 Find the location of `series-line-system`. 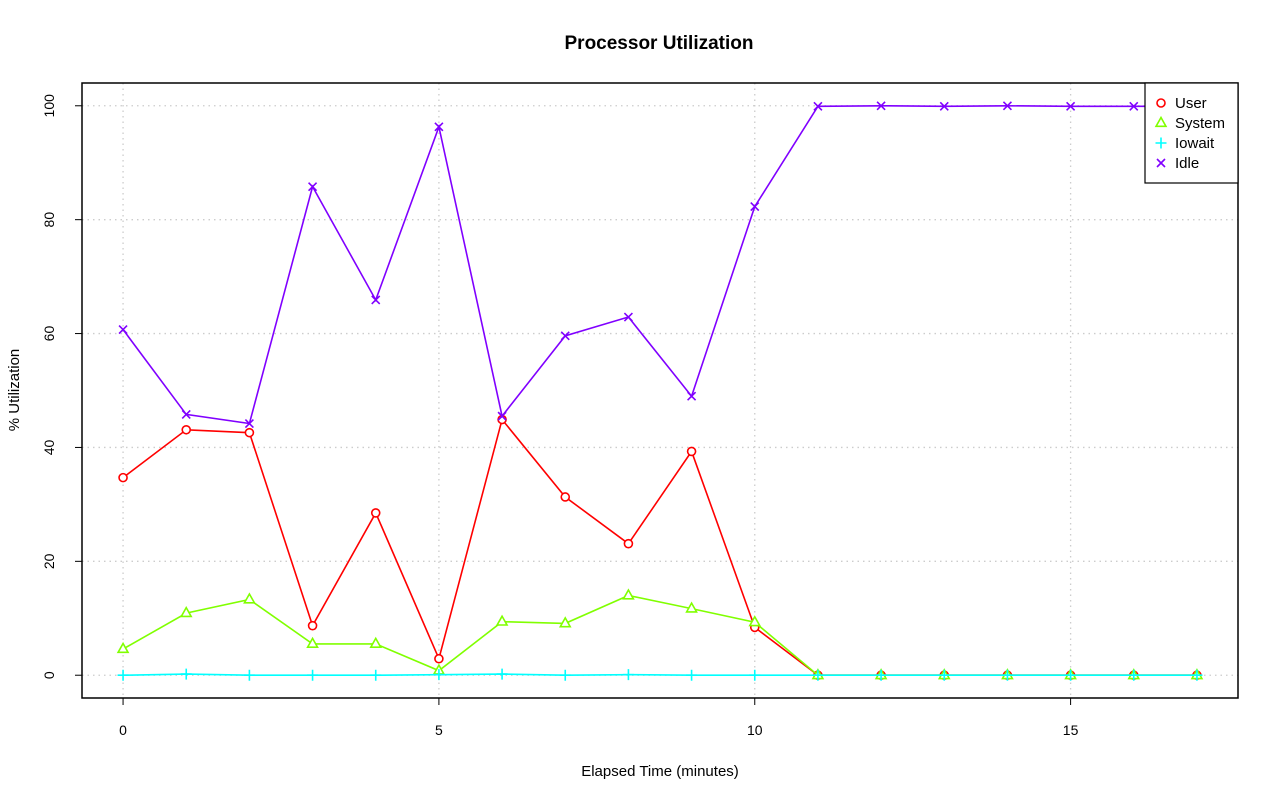

series-line-system is located at coordinates (659, 635).